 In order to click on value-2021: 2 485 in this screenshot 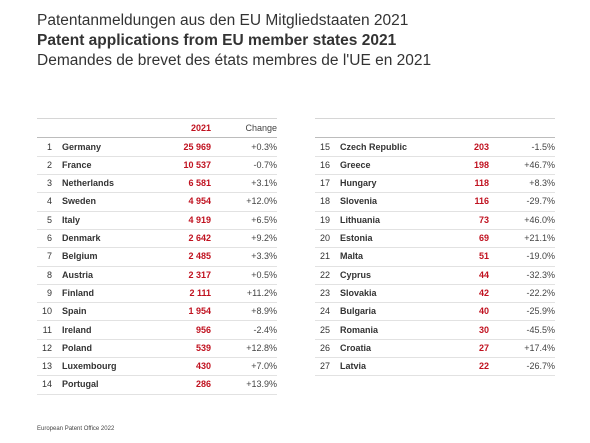, I will do `click(199, 256)`.